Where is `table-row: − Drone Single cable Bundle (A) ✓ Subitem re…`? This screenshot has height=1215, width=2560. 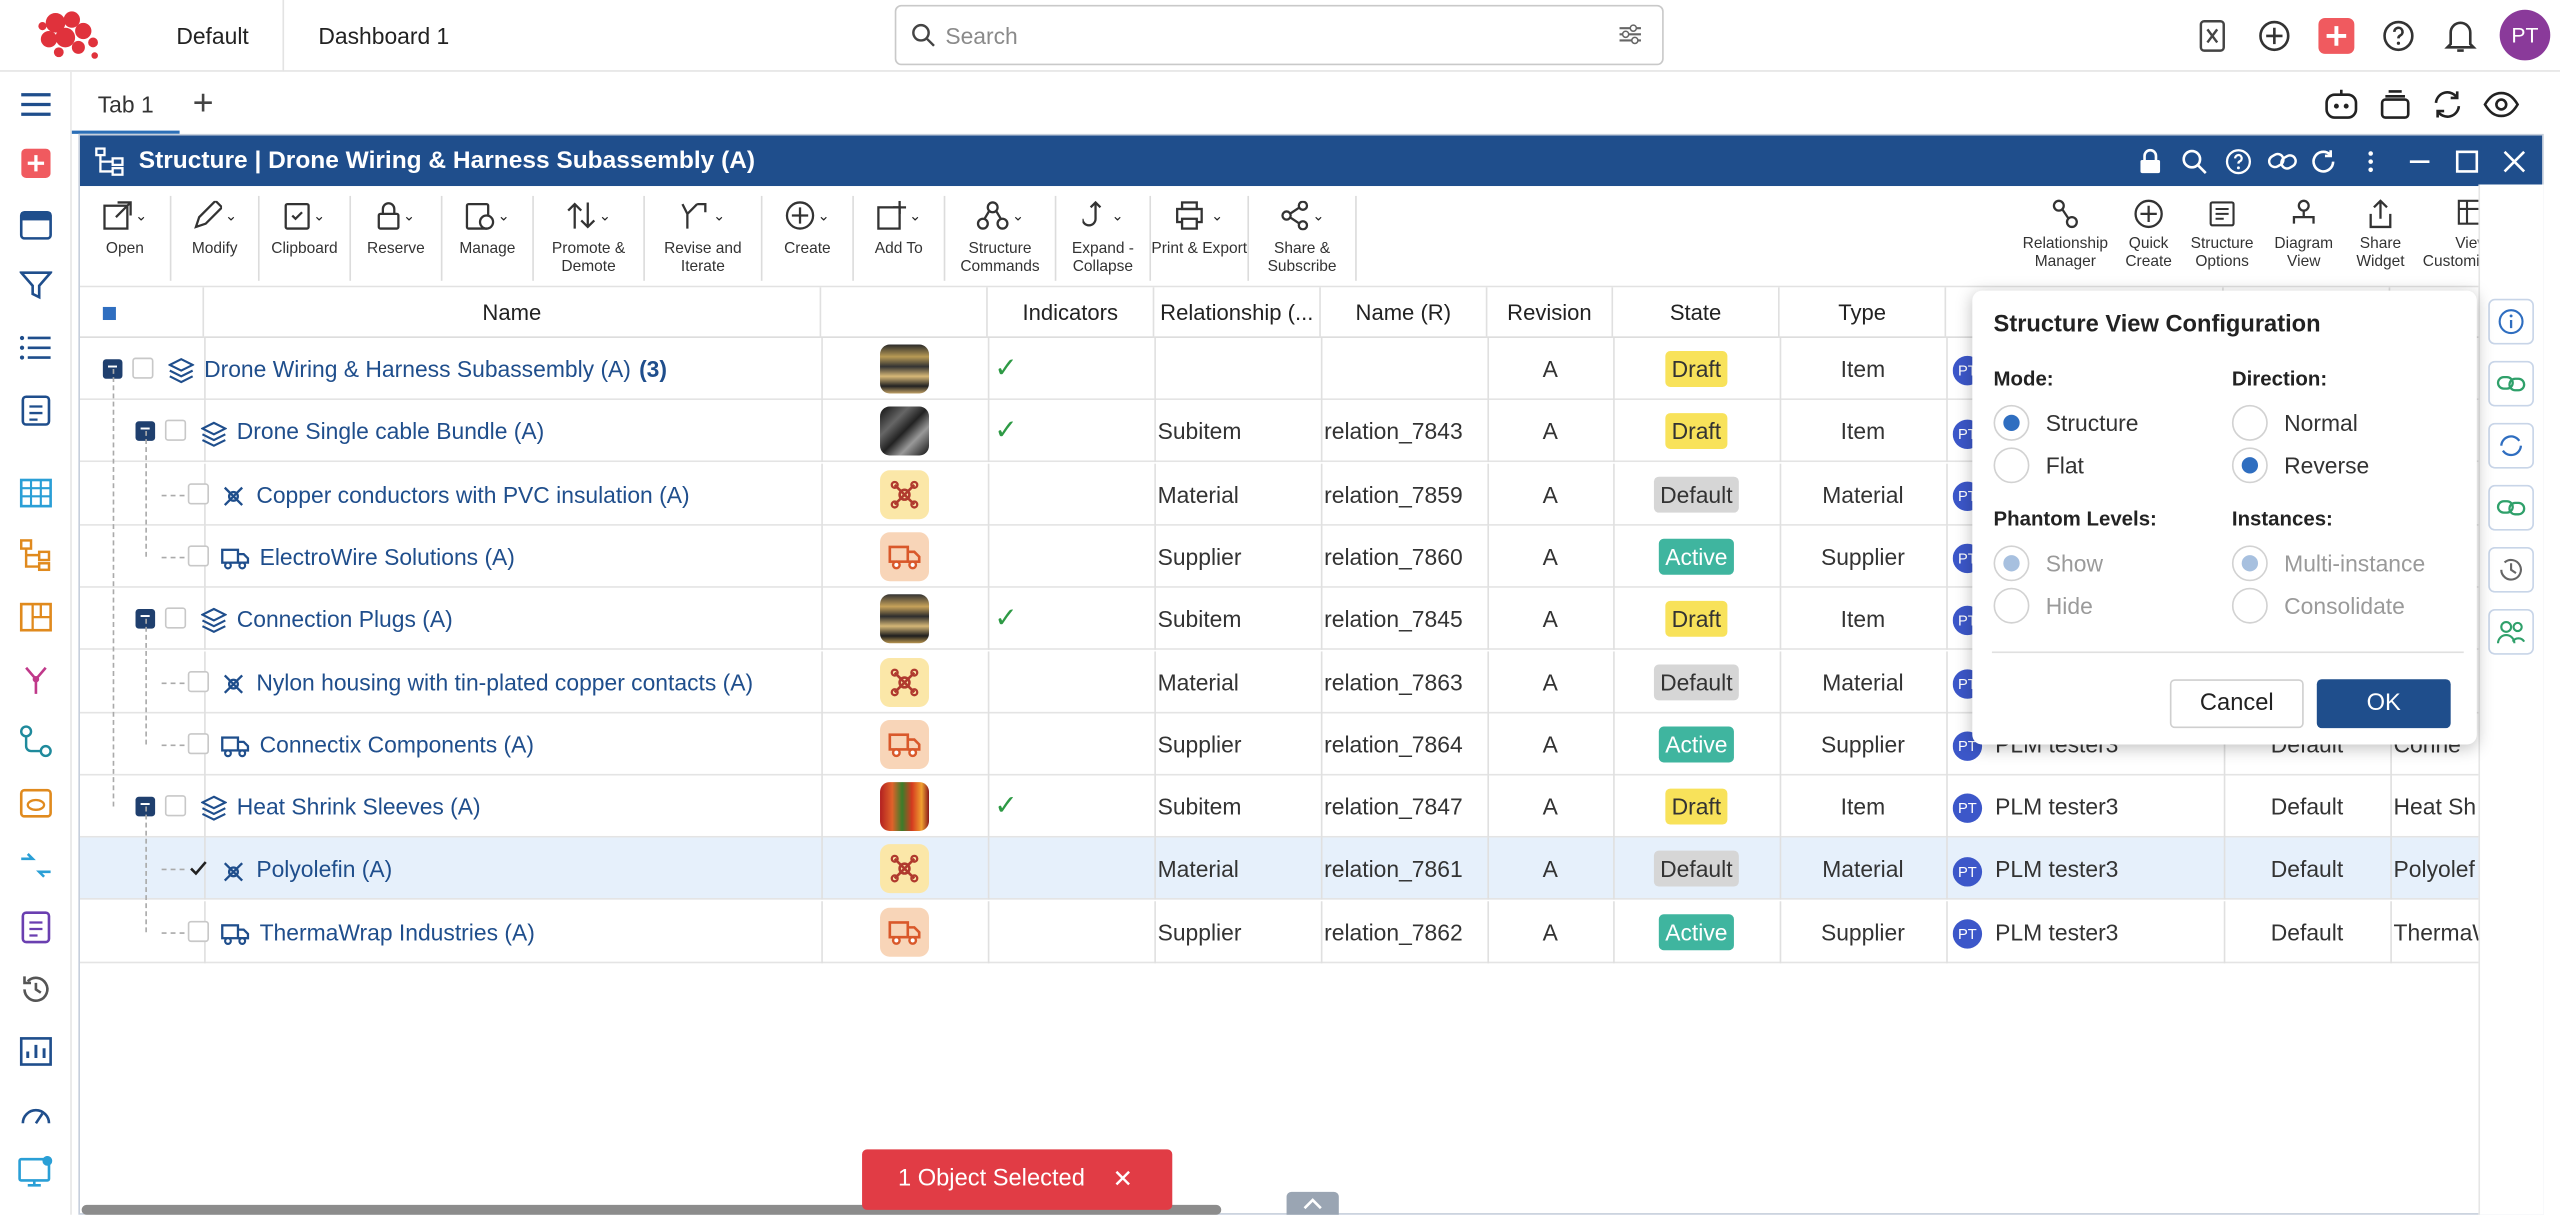
table-row: − Drone Single cable Bundle (A) ✓ Subitem re… is located at coordinates (1280, 431).